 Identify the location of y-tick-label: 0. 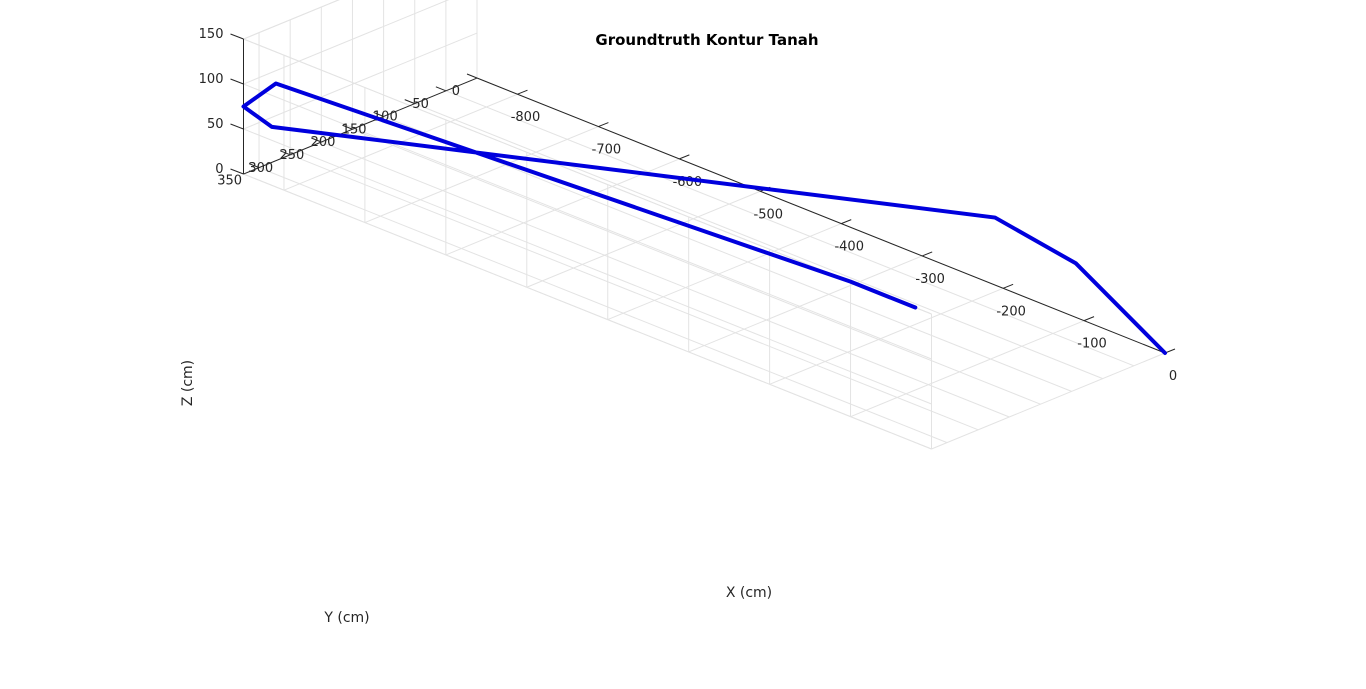
(456, 91).